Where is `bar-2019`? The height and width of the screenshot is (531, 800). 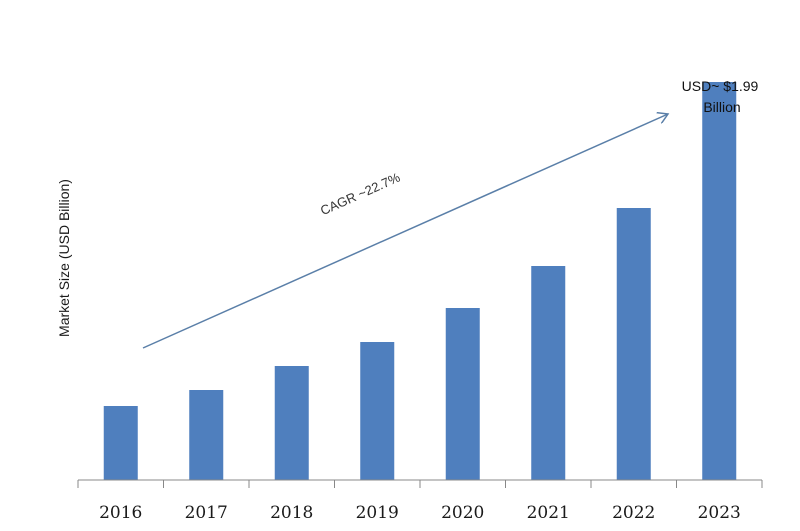 bar-2019 is located at coordinates (377, 411).